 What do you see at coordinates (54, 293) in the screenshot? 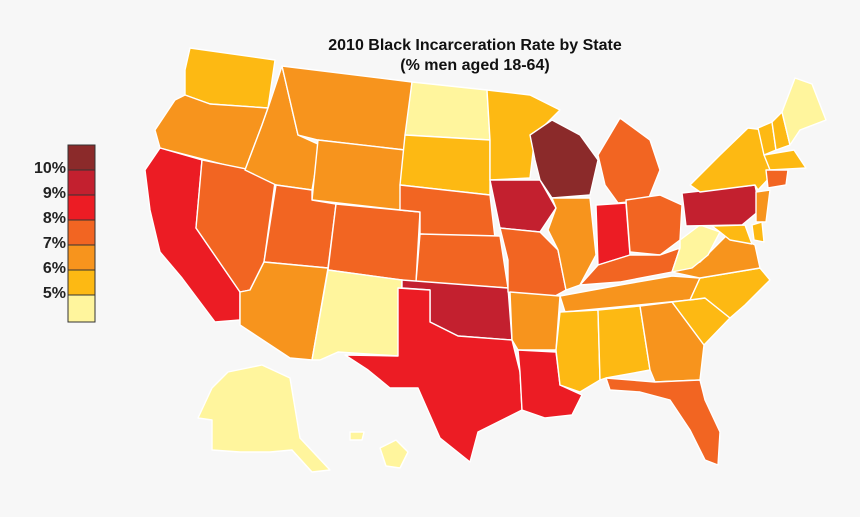
I see `legend-label-5: 5%` at bounding box center [54, 293].